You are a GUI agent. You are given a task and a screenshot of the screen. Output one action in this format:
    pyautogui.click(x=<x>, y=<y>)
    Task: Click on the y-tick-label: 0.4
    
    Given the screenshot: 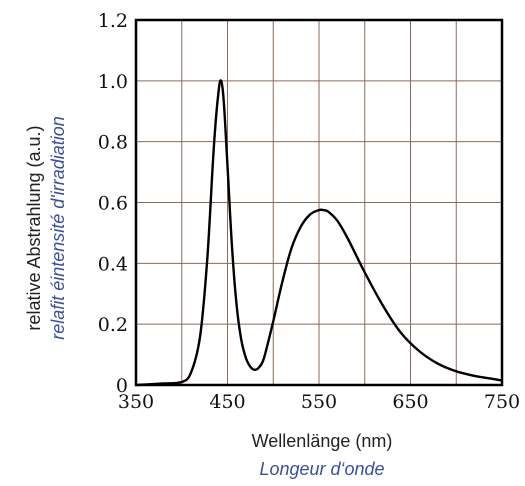 What is the action you would take?
    pyautogui.click(x=113, y=264)
    